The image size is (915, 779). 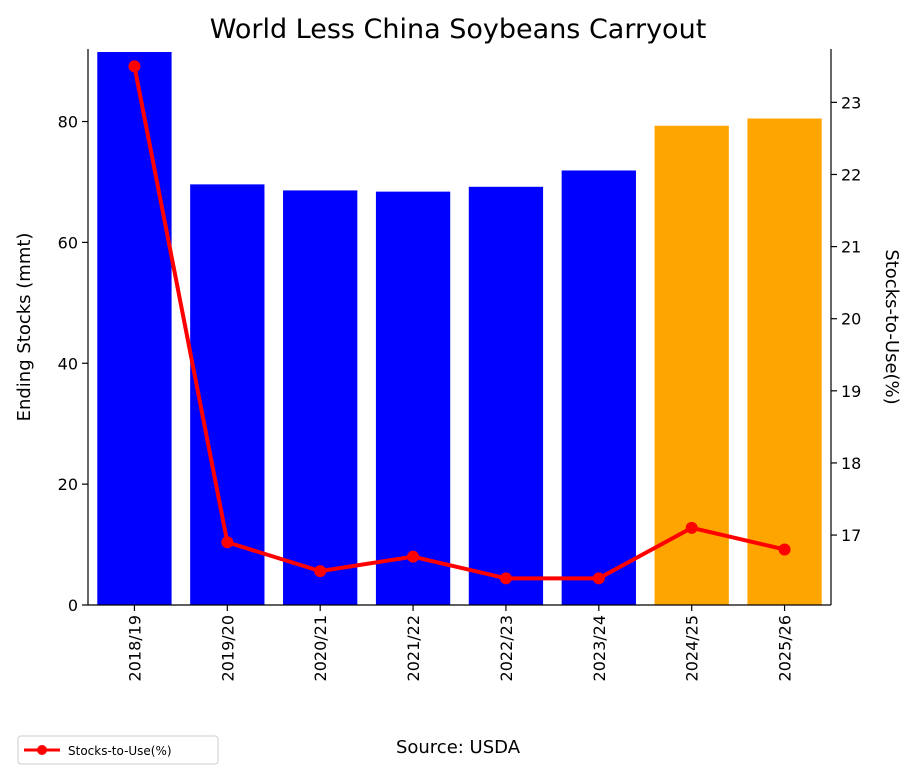 What do you see at coordinates (851, 247) in the screenshot?
I see `y2-tick-label: 21` at bounding box center [851, 247].